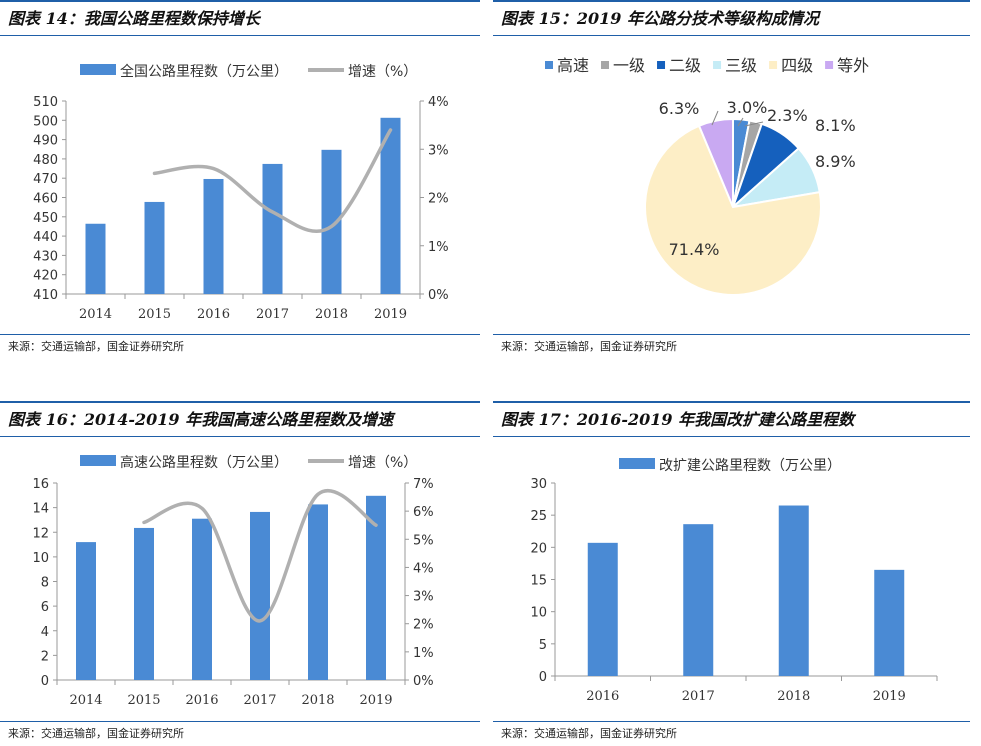 The width and height of the screenshot is (981, 746). What do you see at coordinates (45, 199) in the screenshot?
I see `y-tick-label: 460` at bounding box center [45, 199].